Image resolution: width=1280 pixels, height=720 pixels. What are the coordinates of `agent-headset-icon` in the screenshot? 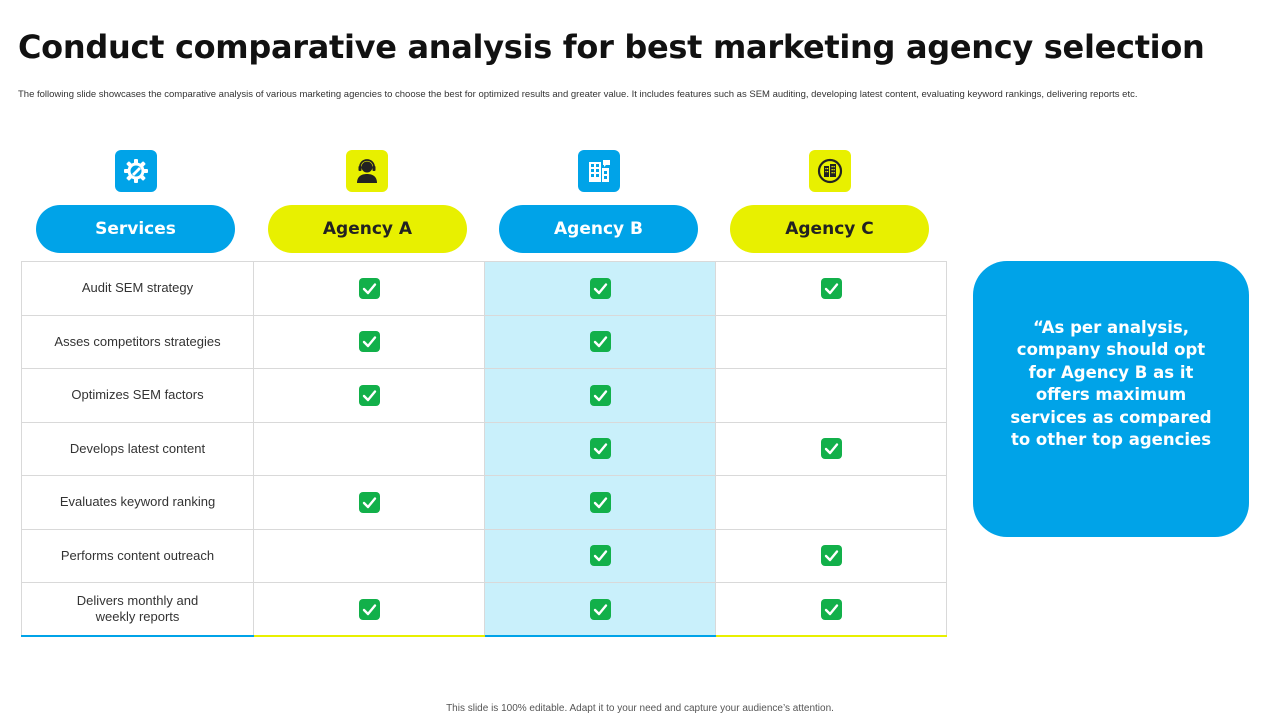 It's located at (367, 171).